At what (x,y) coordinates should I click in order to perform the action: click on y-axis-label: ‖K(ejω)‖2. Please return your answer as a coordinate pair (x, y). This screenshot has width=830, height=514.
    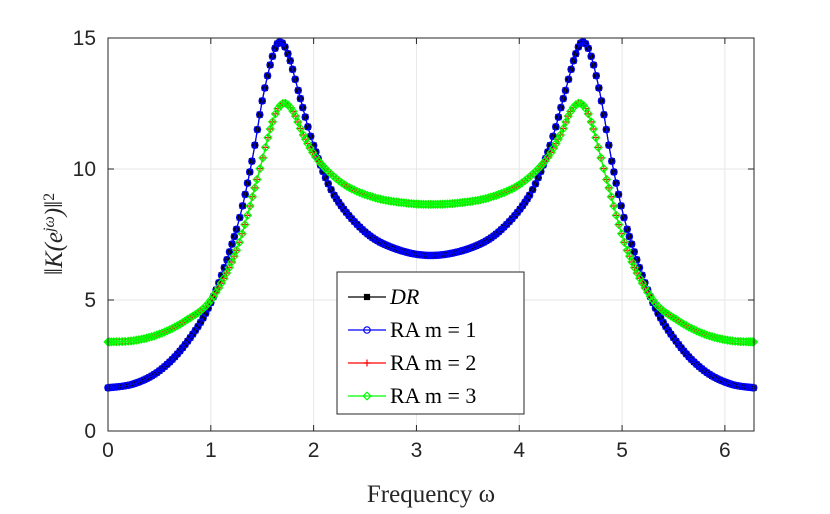
    Looking at the image, I should click on (55, 234).